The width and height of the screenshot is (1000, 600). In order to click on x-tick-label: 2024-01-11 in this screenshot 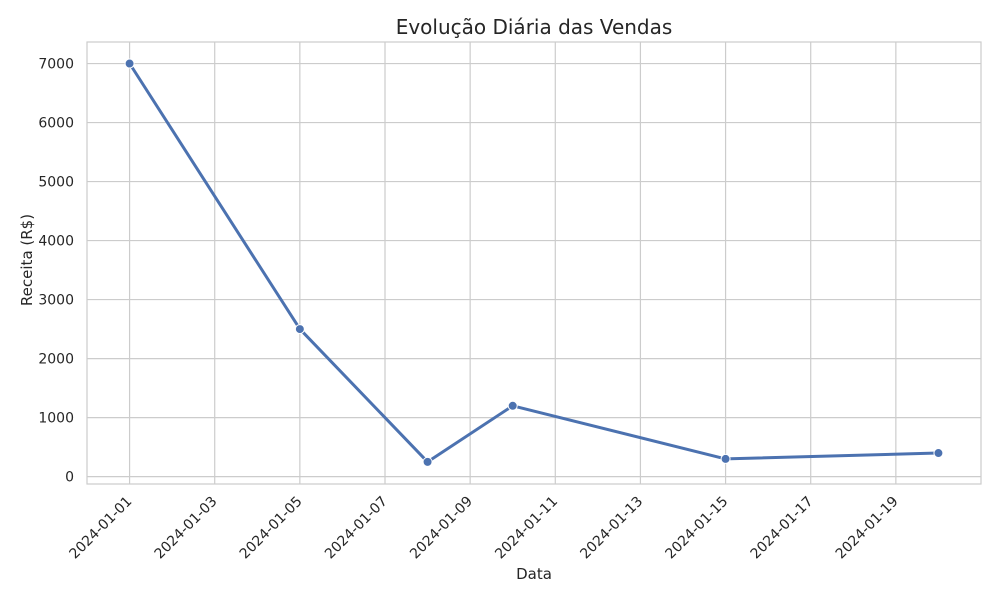, I will do `click(526, 528)`.